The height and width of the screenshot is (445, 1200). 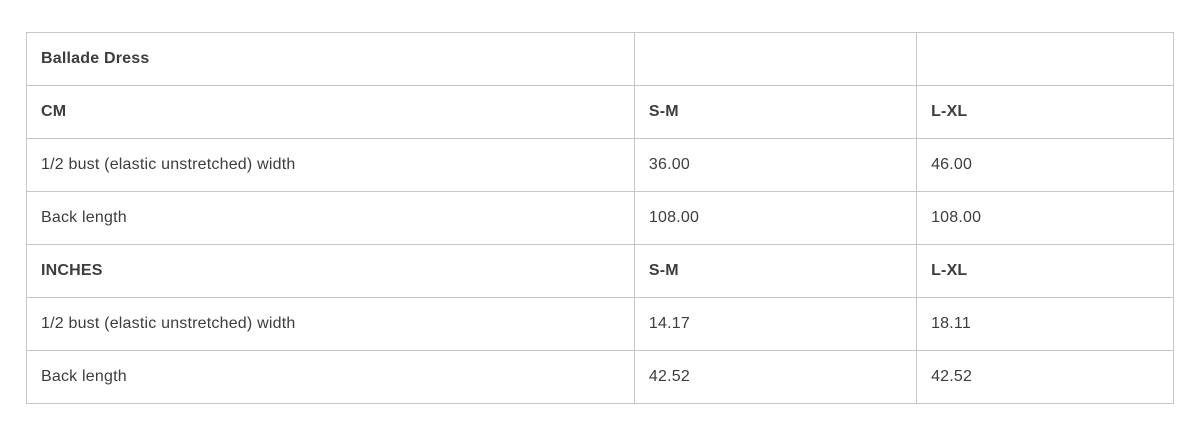 I want to click on unit-header-inches: INCHES, so click(x=330, y=271).